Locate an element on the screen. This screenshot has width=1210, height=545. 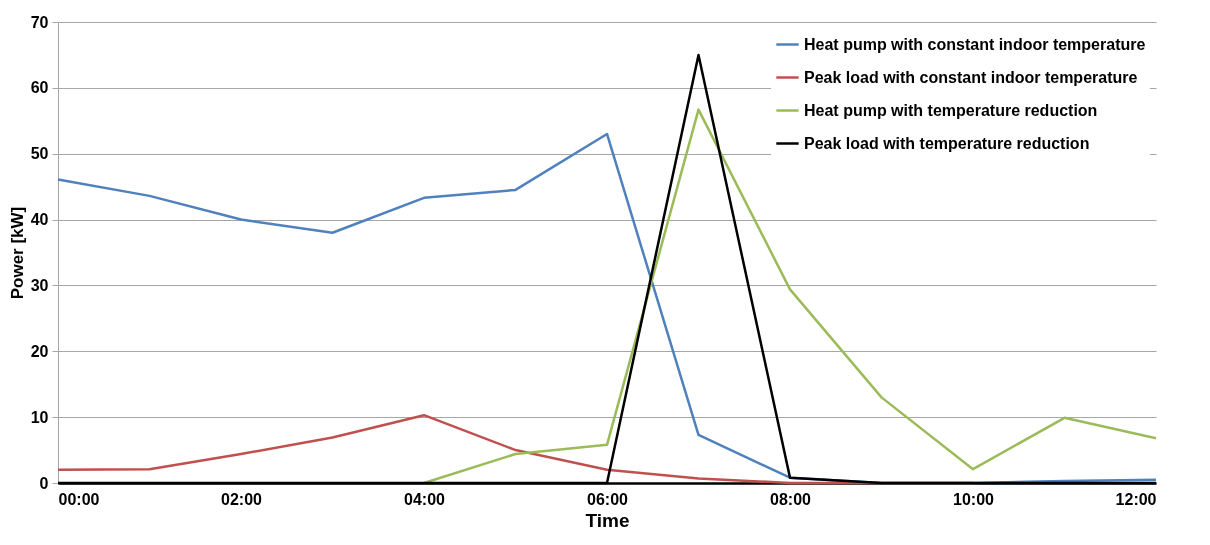
x-tick-label: 10:00 is located at coordinates (974, 499).